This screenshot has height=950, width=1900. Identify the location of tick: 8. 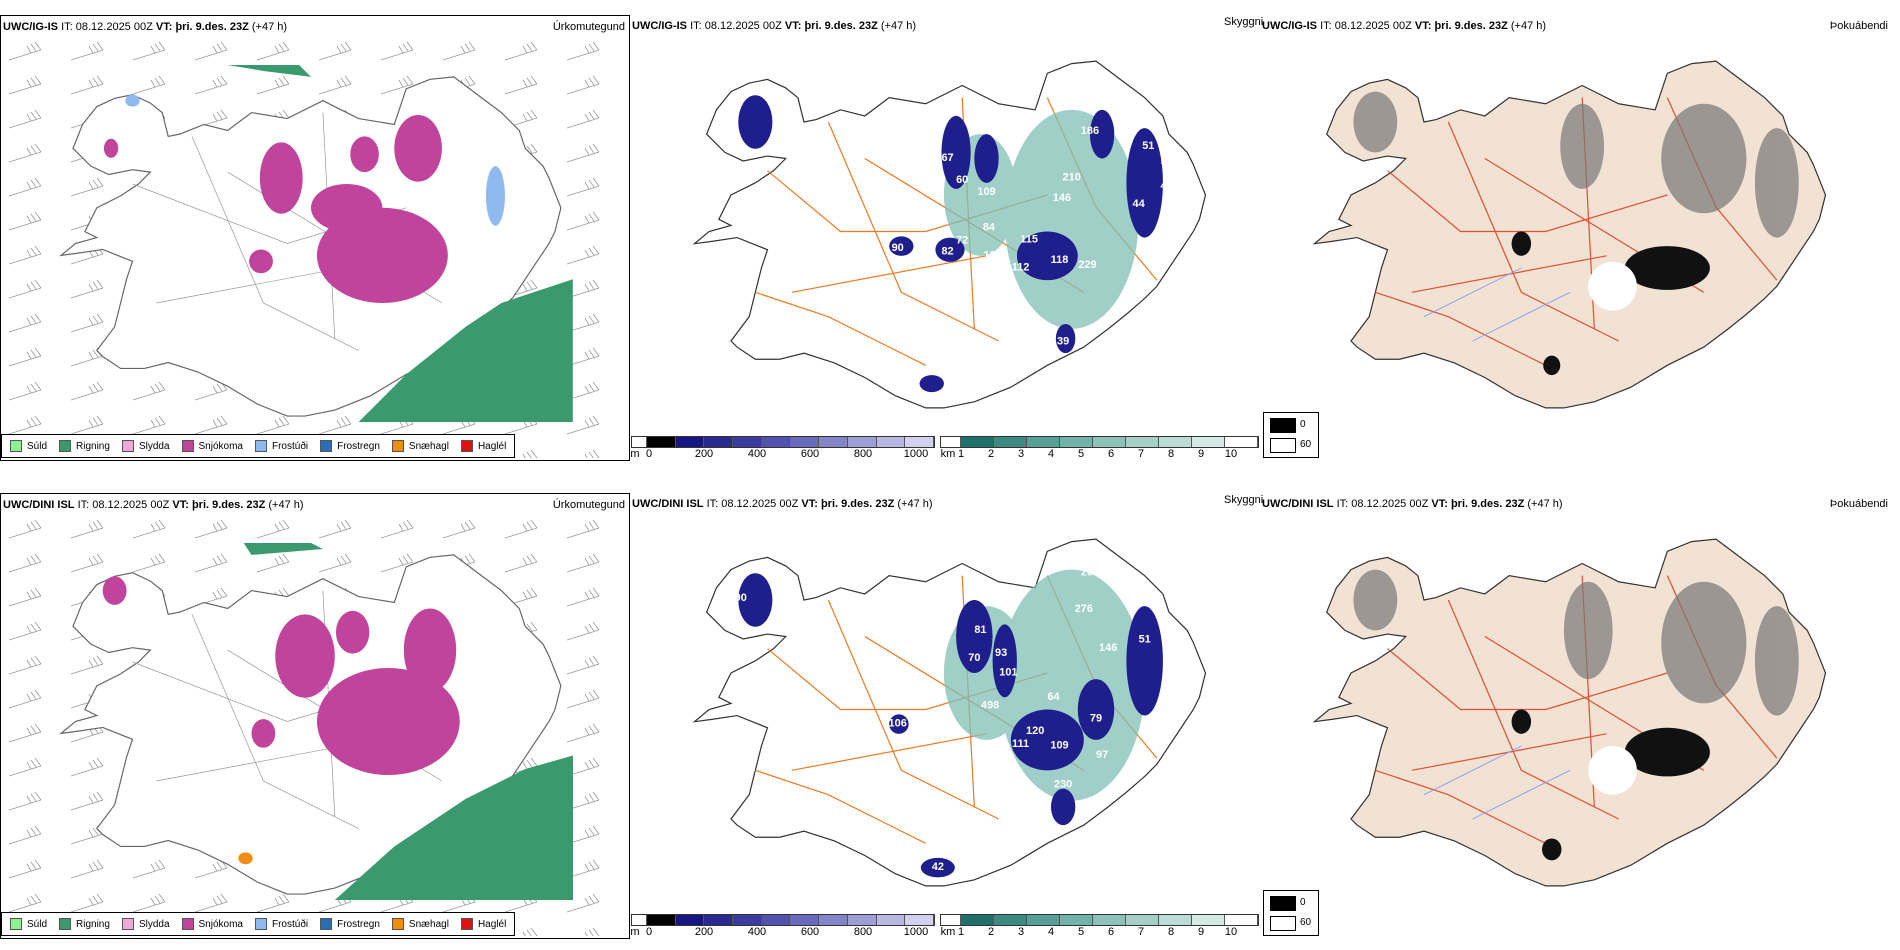
(1171, 454).